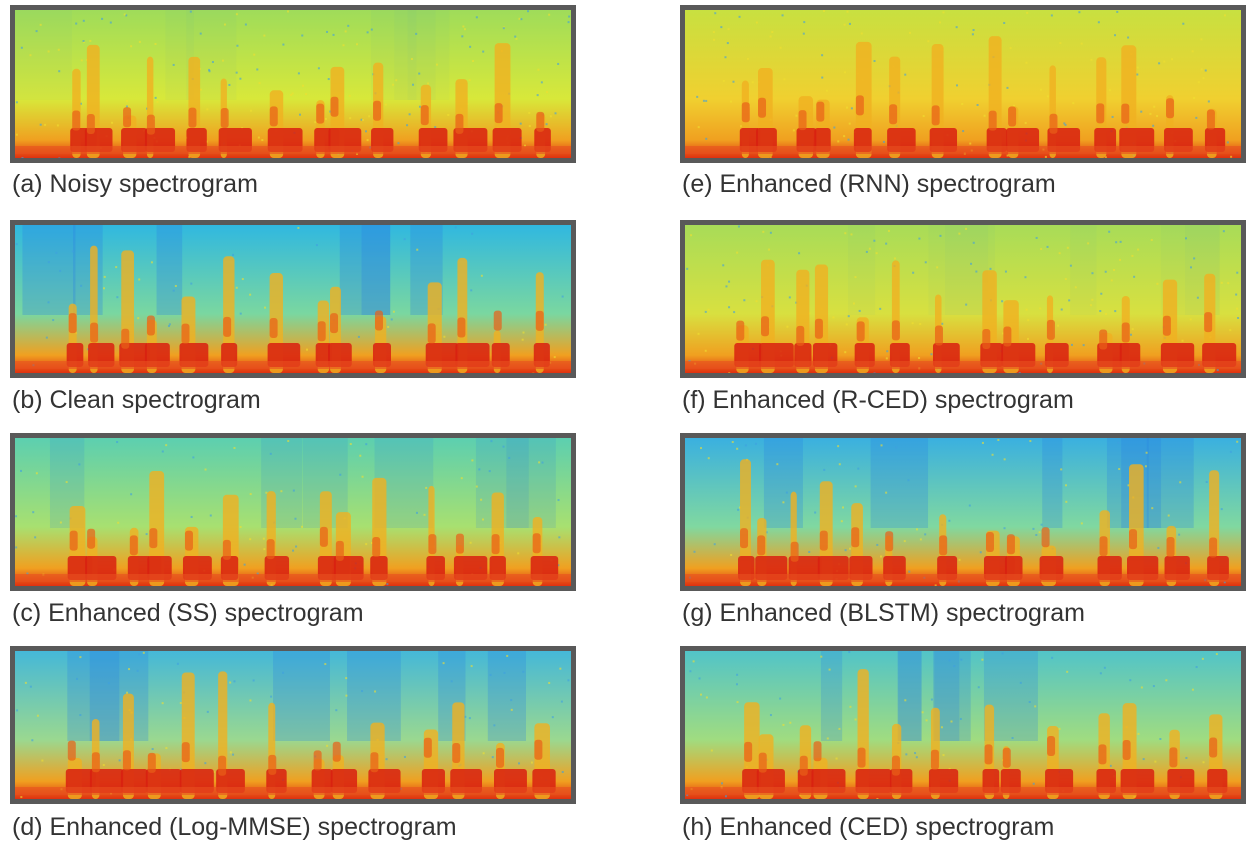  I want to click on spectrogram, so click(293, 84).